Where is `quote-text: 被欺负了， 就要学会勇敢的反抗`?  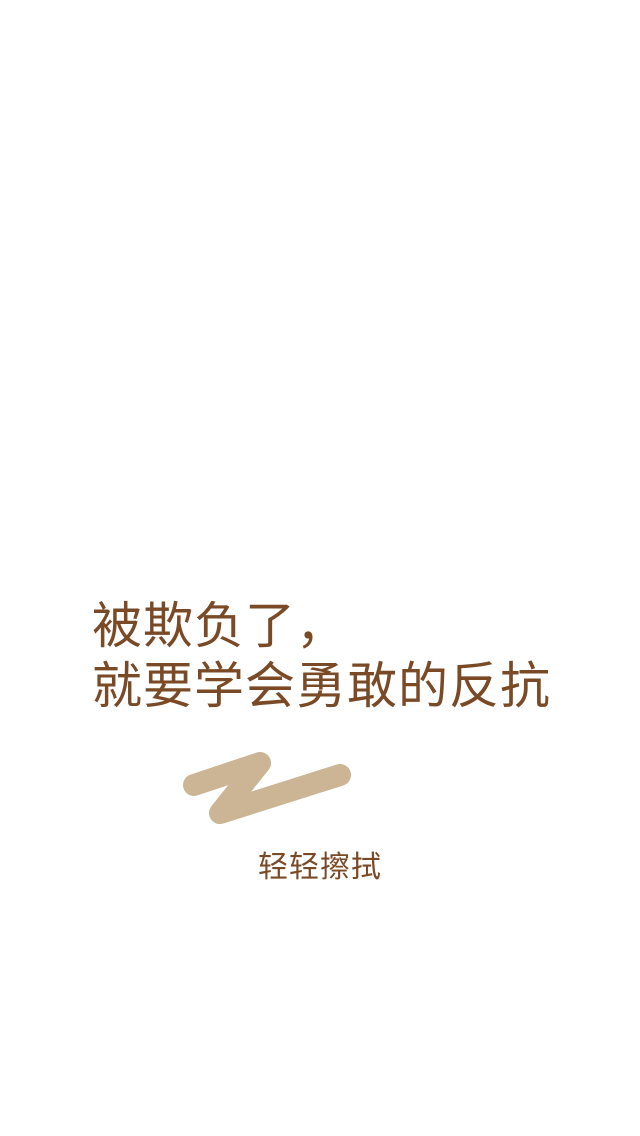
quote-text: 被欺负了， 就要学会勇敢的反抗 is located at coordinates (352, 656).